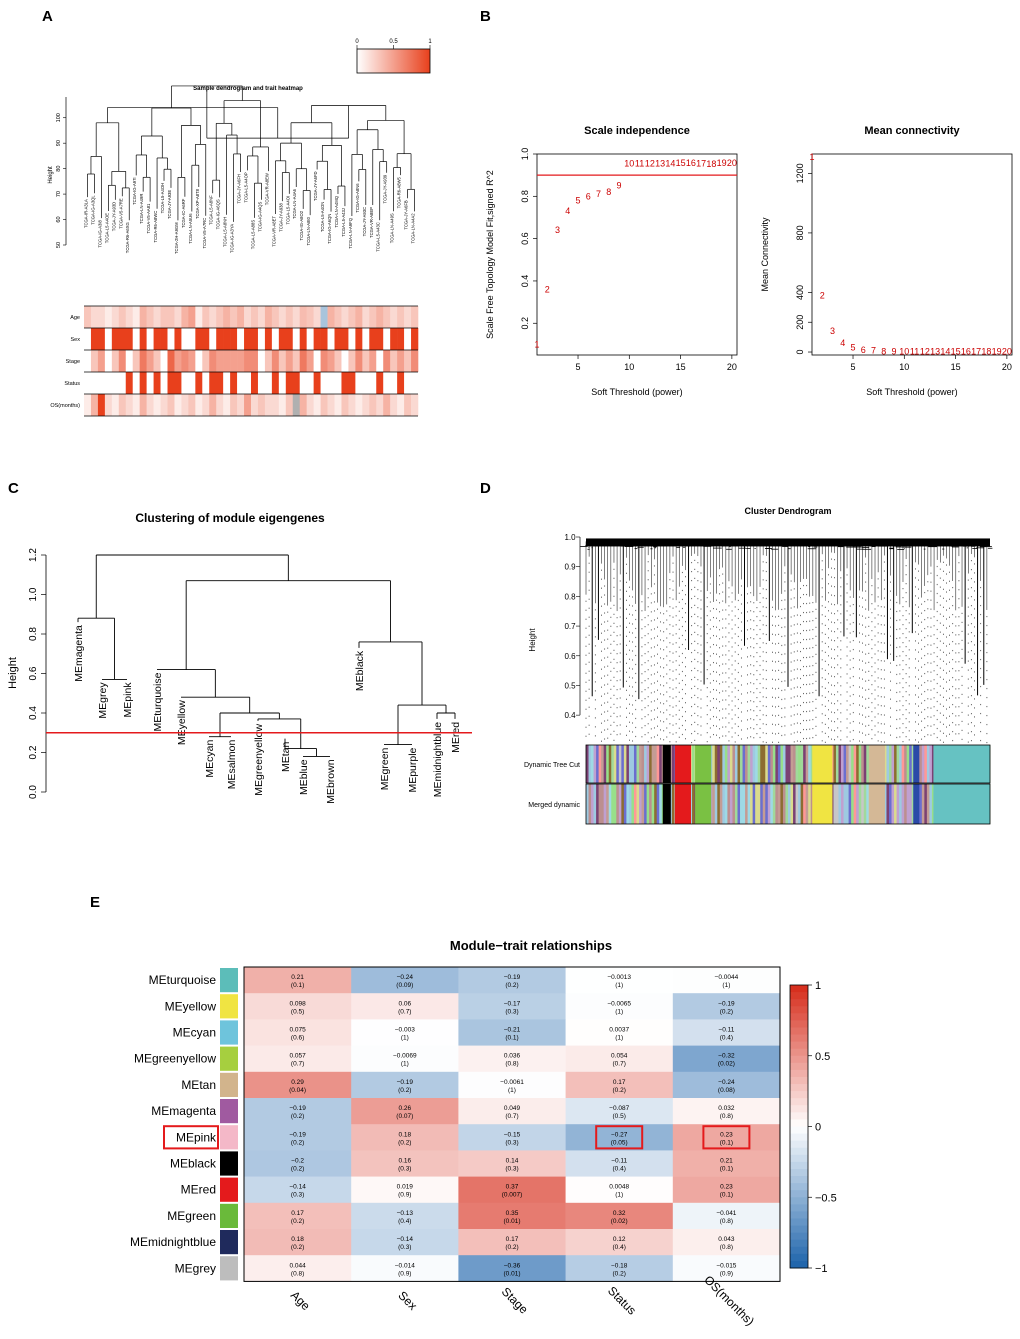  What do you see at coordinates (650, 164) in the screenshot?
I see `point-label: 12` at bounding box center [650, 164].